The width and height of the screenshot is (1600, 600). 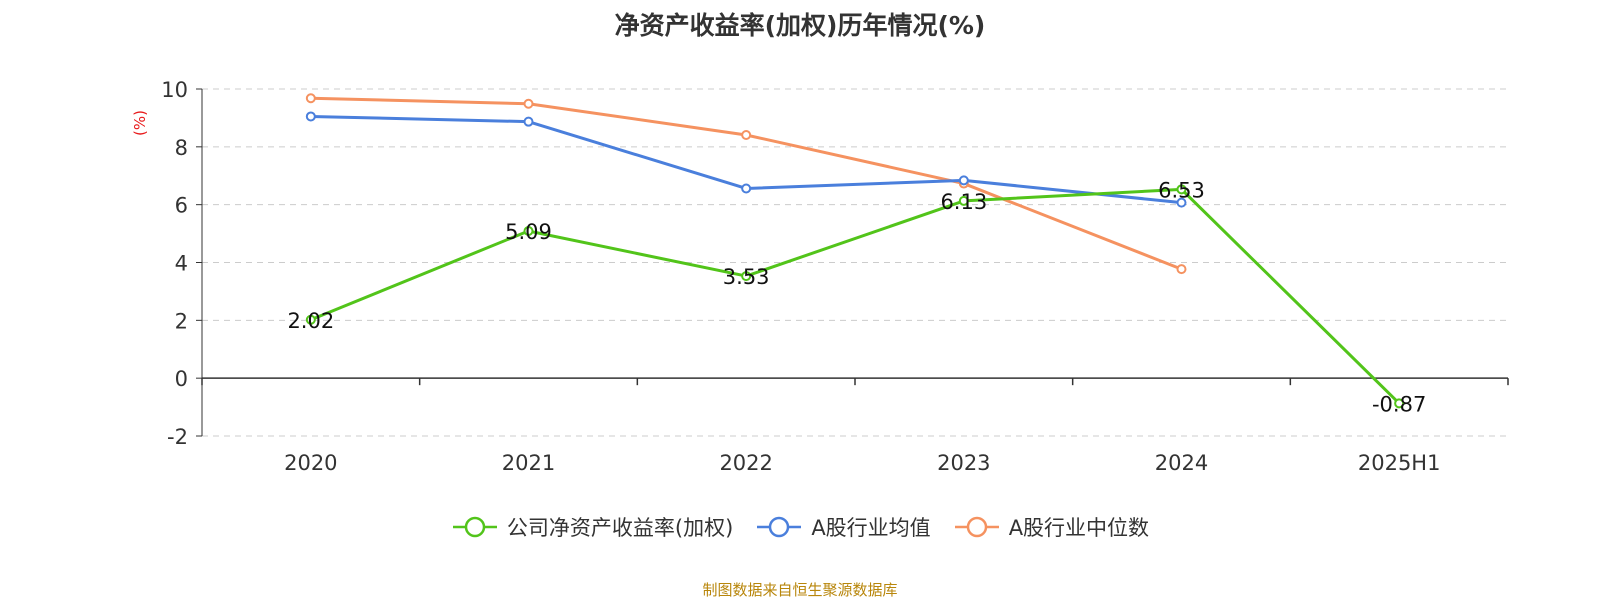 I want to click on legend-item: A股行业均值, so click(x=843, y=527).